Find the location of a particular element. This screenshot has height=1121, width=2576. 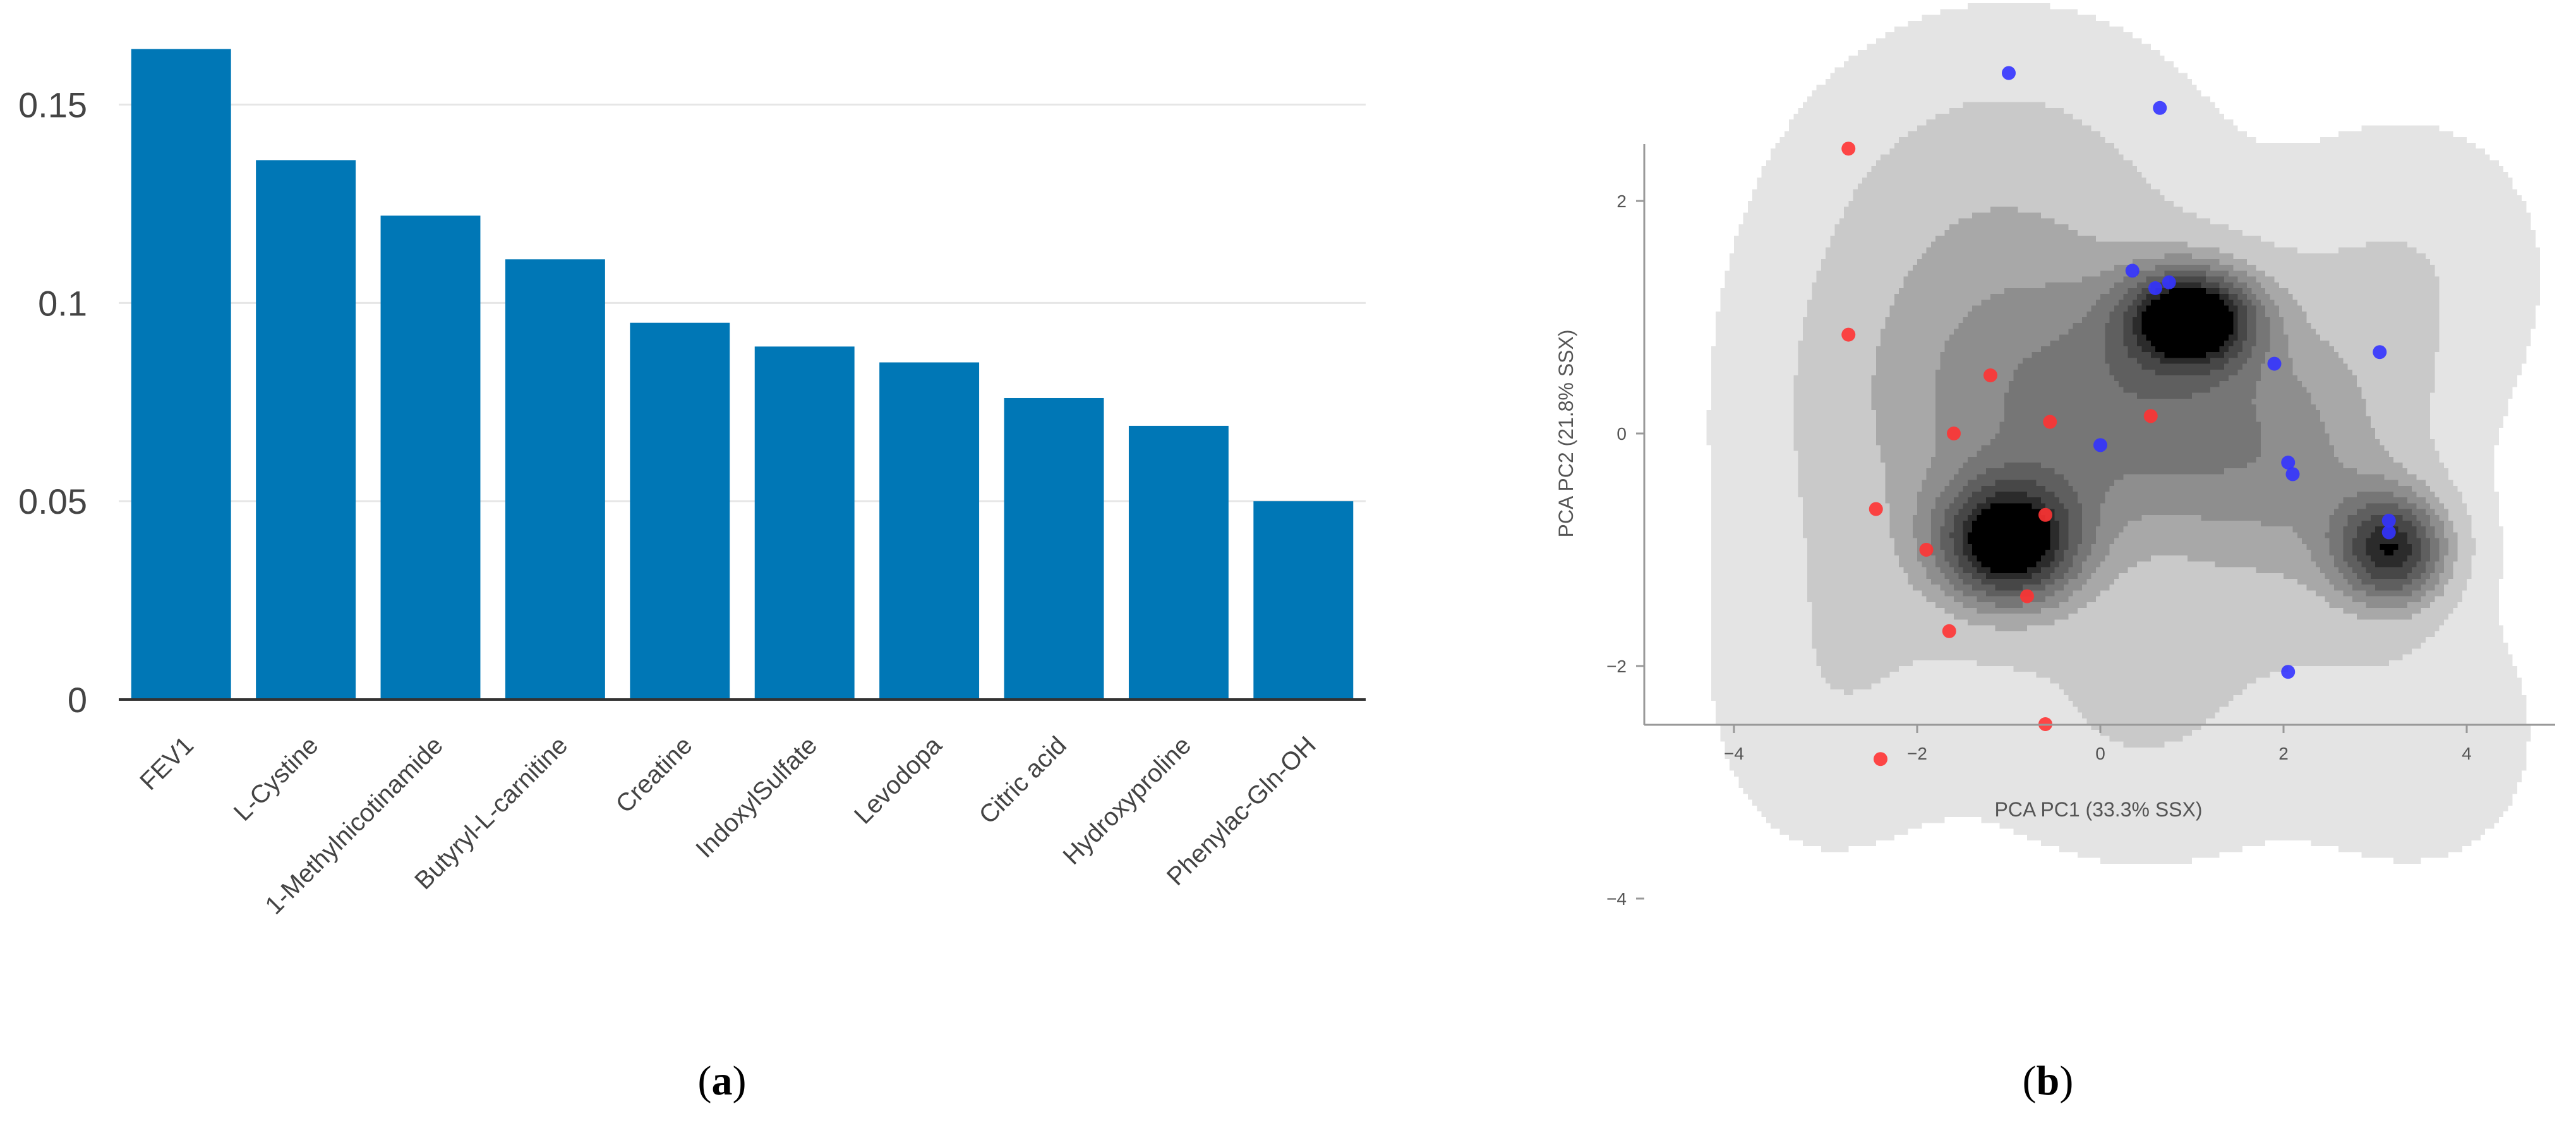

bar-chart-y-tick-label: 0 is located at coordinates (77, 700).